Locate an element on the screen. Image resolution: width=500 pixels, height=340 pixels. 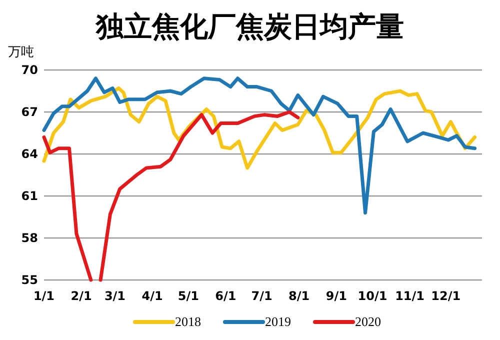
y-tick-label: 58 is located at coordinates (29, 238).